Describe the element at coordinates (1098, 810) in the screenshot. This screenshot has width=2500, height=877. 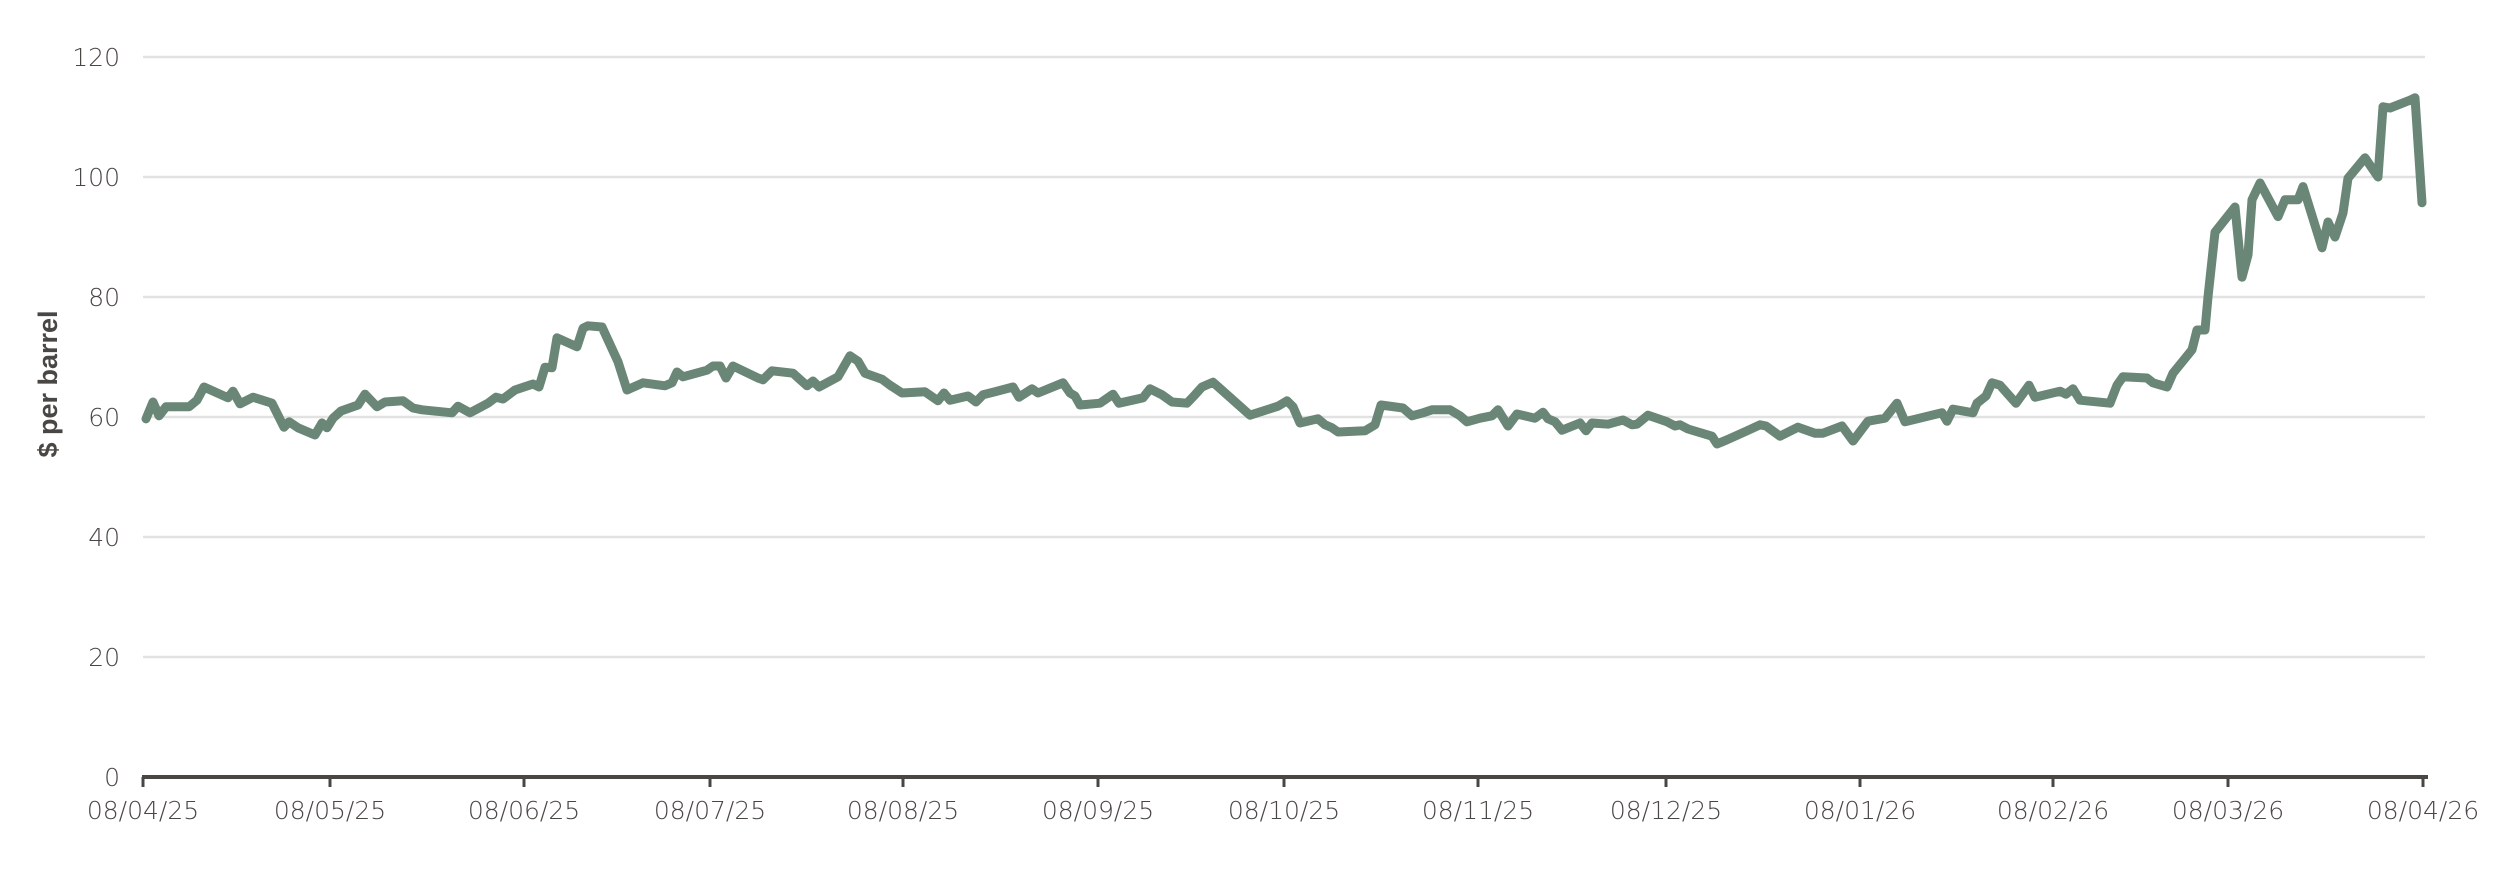
I see `x-tick-label: 08/09/25` at that location.